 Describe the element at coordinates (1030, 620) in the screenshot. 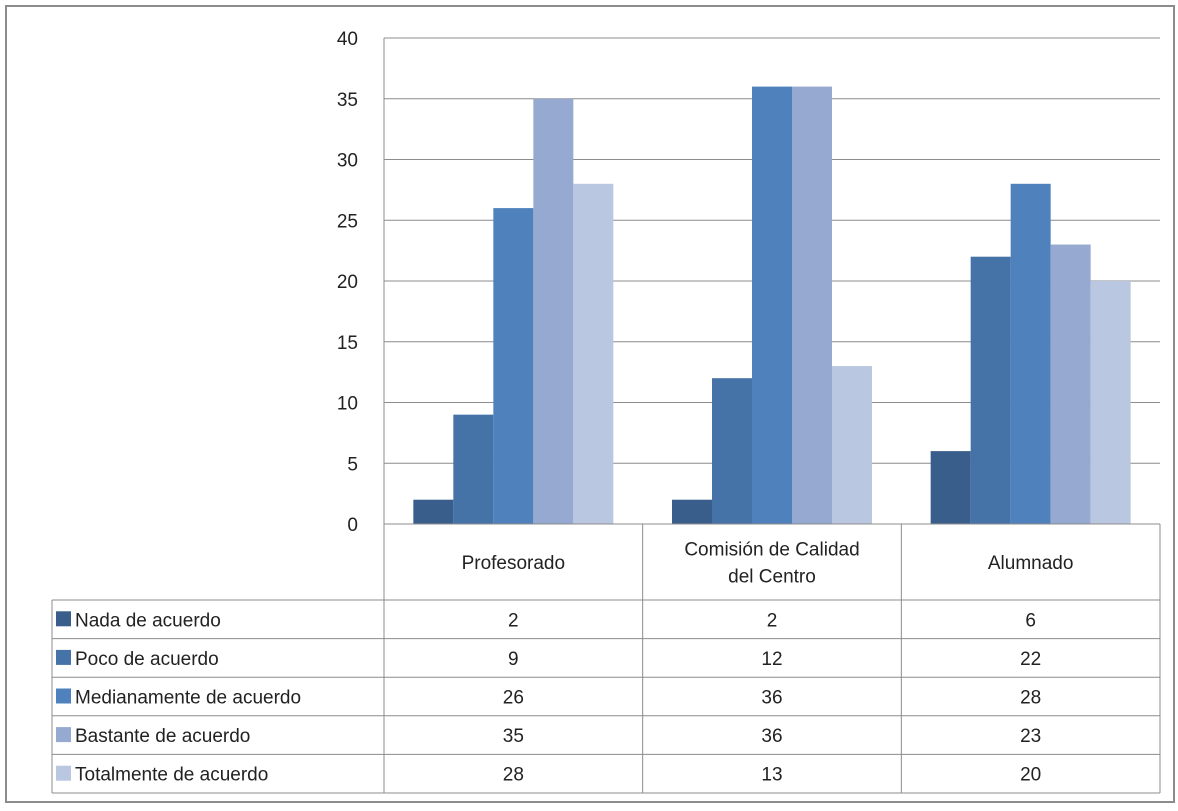

I see `table-cell-value: 6` at that location.